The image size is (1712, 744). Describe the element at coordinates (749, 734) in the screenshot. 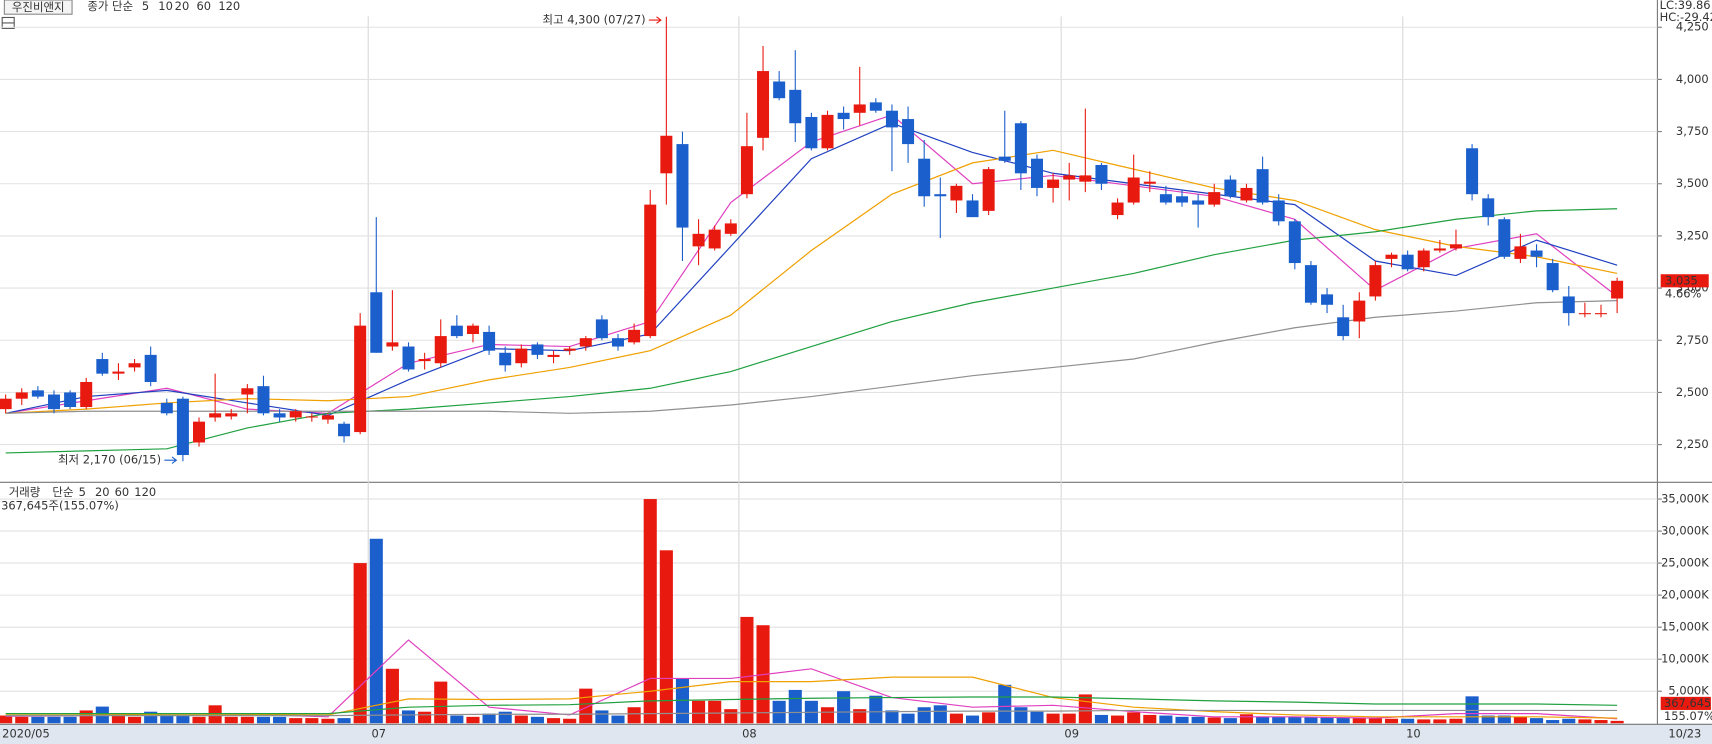

I see `x-tick-label: 08` at that location.